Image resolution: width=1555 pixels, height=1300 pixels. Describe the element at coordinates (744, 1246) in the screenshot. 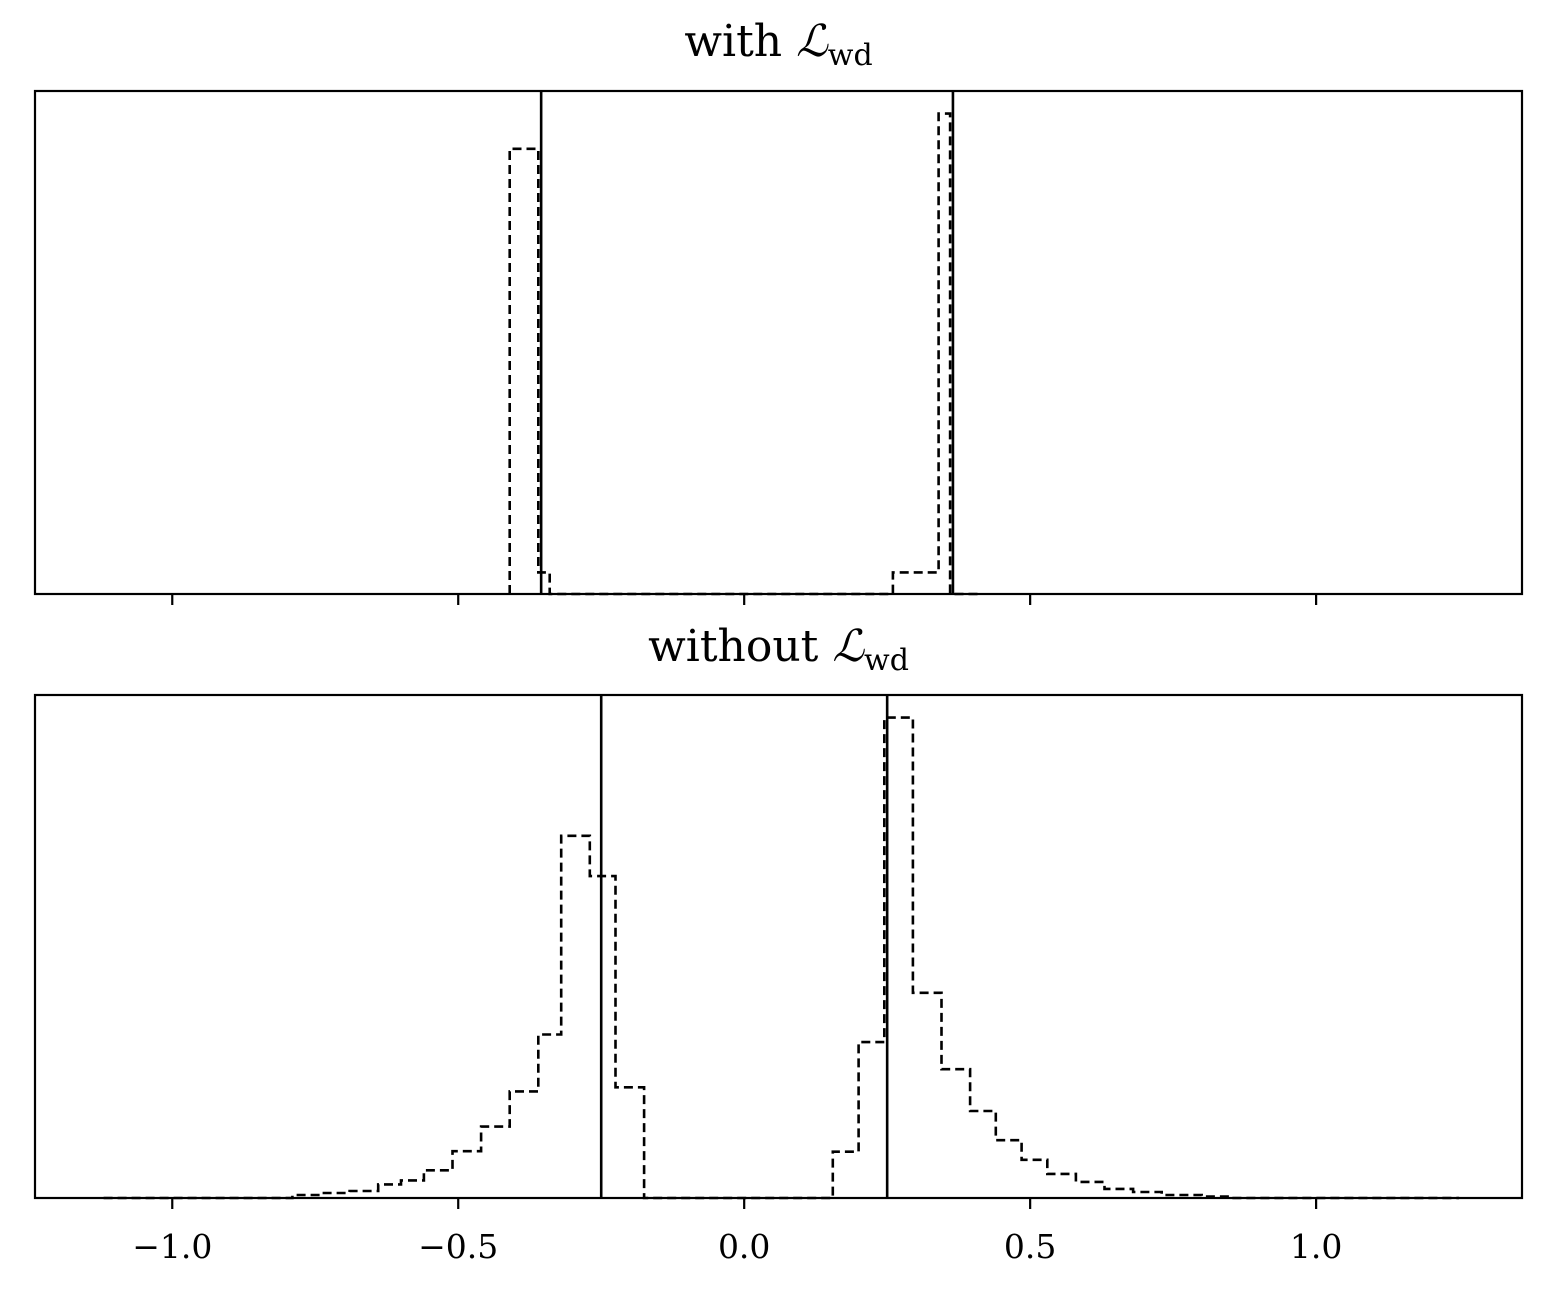

I see `x-tick-label: 0.0` at that location.